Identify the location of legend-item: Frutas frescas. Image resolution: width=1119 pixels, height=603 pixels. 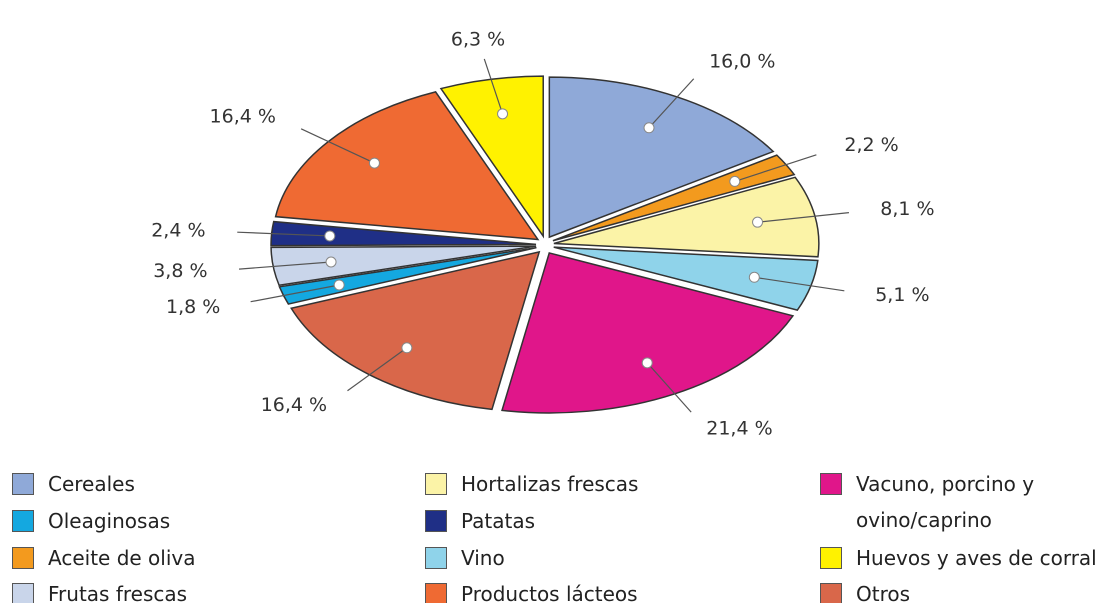
(99, 589).